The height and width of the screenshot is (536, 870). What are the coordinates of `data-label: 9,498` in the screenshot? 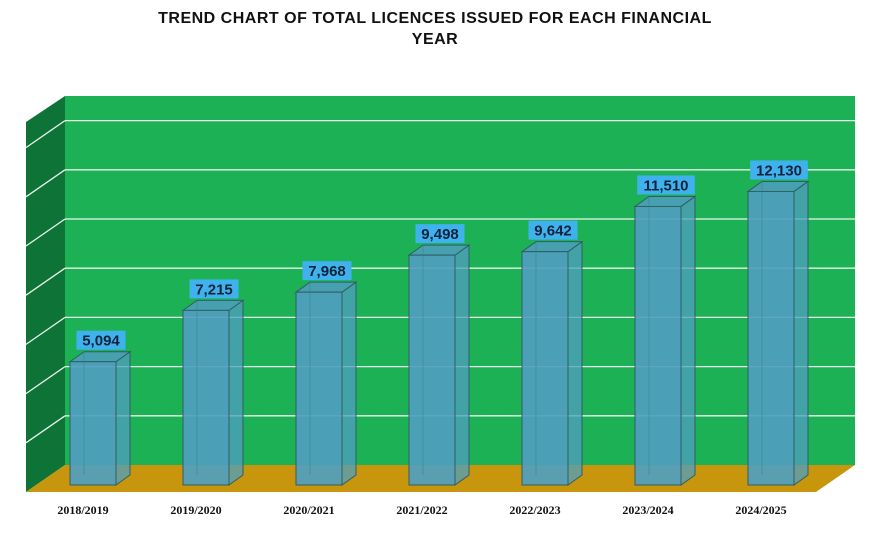 It's located at (440, 234).